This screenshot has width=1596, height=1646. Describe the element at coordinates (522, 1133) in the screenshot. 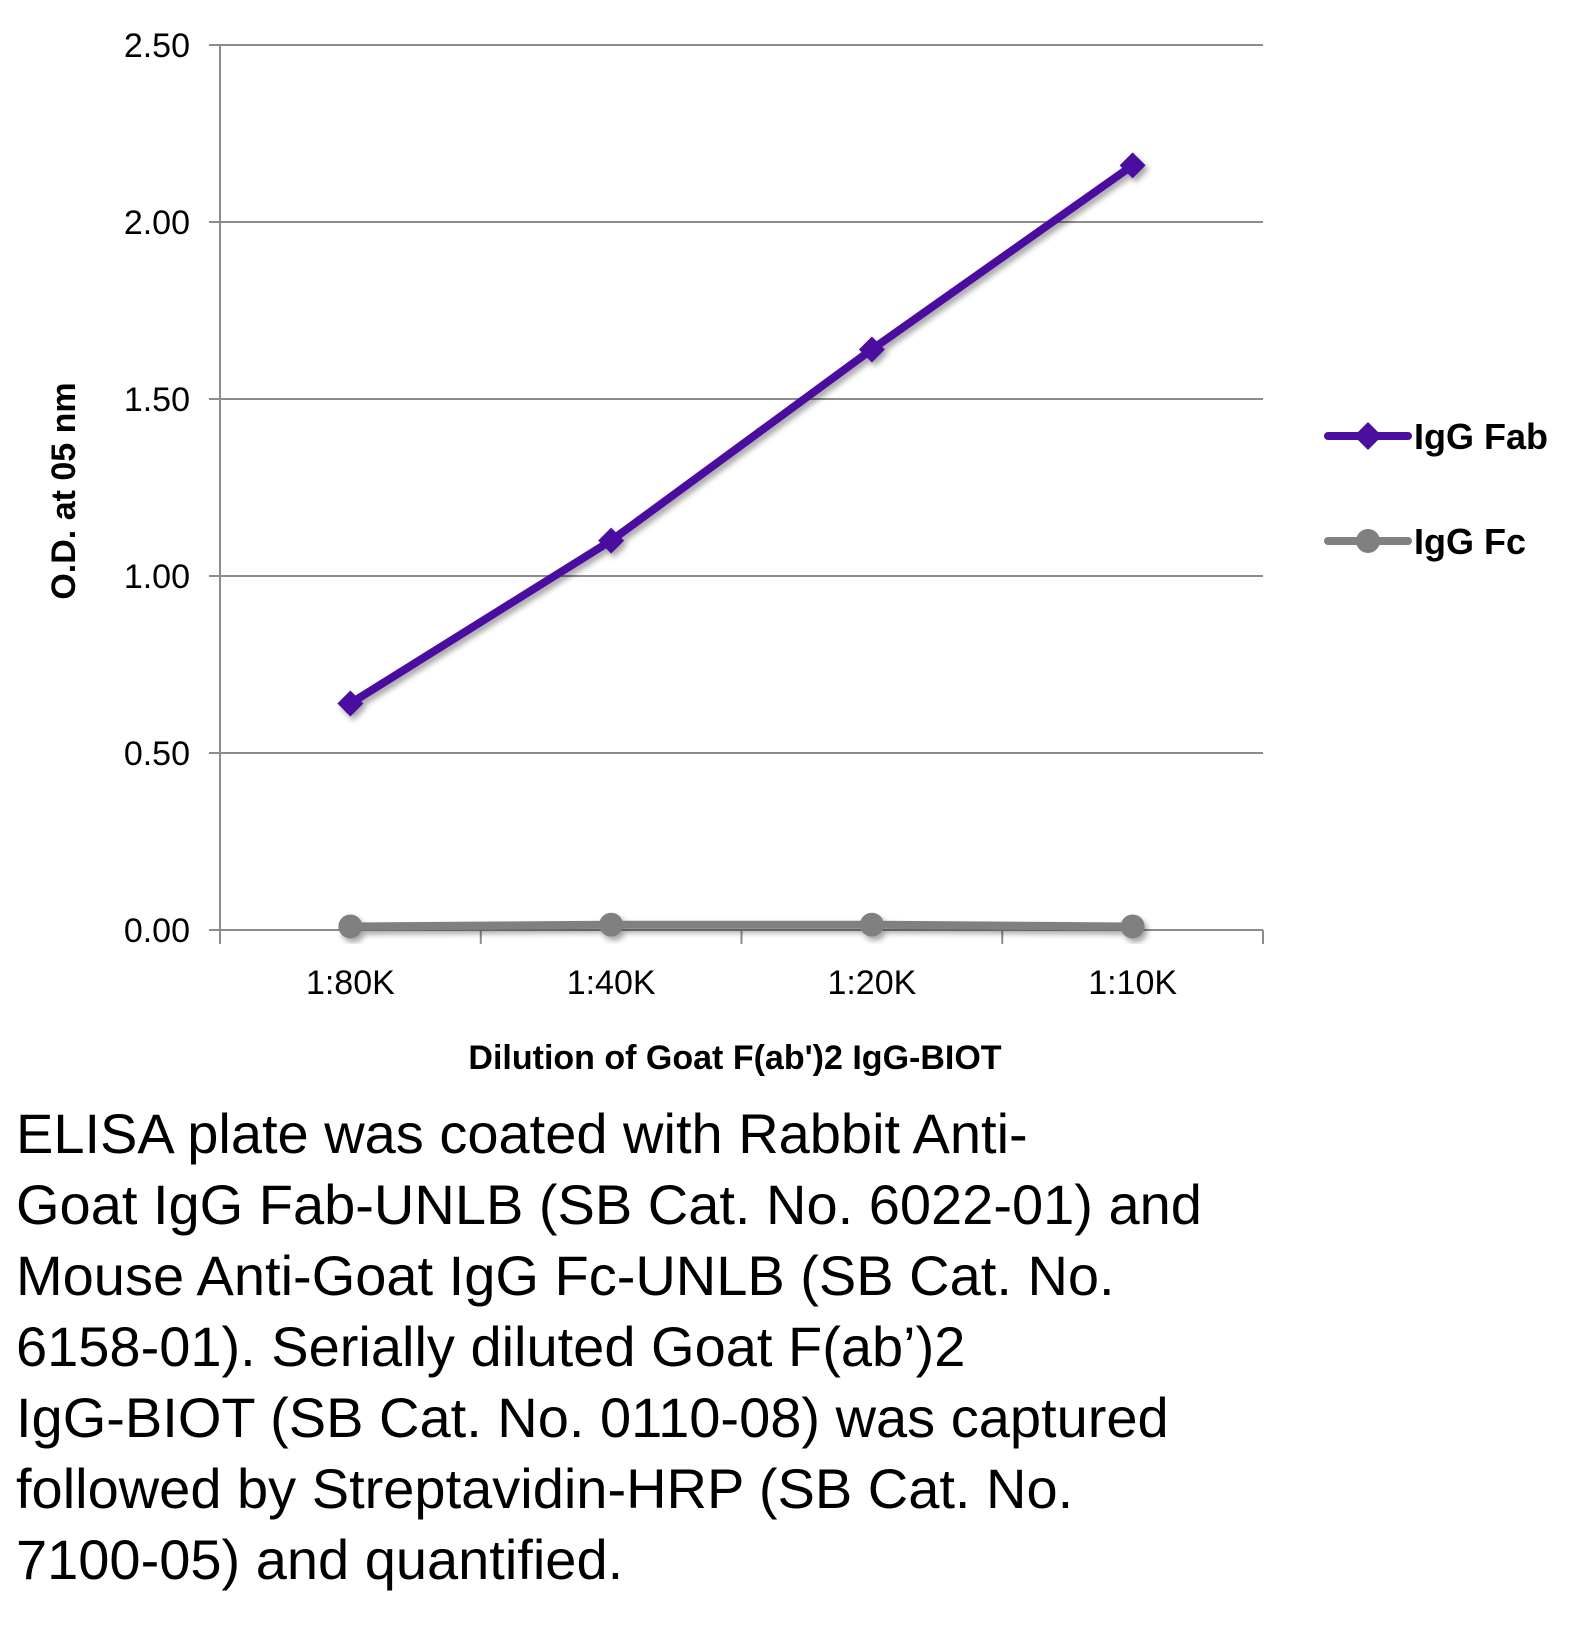

I see `caption-line: ELISA plate was coated with Rabbit Anti-` at that location.